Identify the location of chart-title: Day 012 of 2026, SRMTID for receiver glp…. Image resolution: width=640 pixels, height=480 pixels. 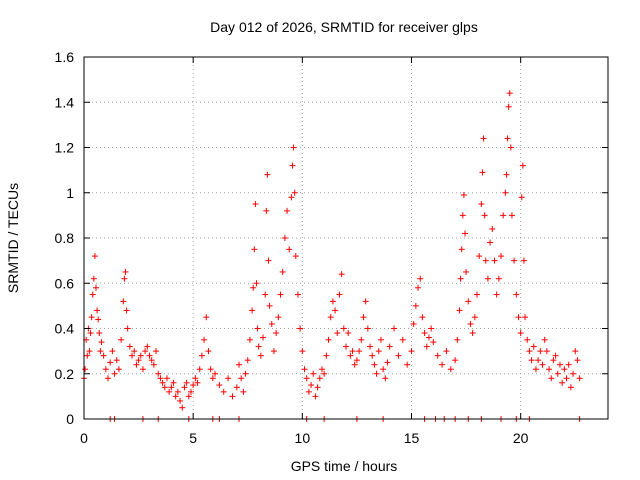
(344, 27).